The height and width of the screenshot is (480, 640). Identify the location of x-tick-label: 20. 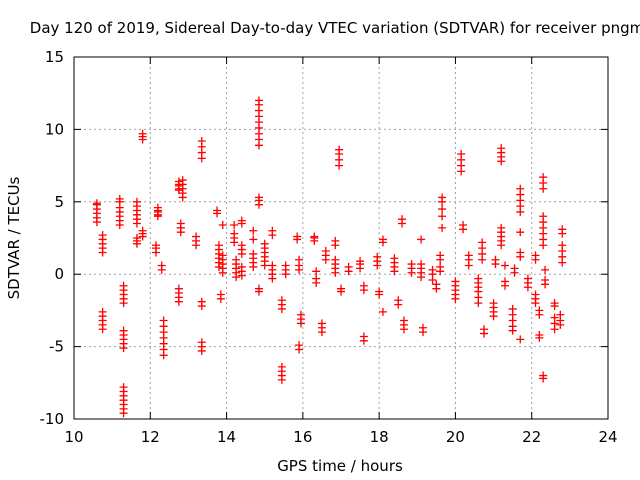
(455, 437).